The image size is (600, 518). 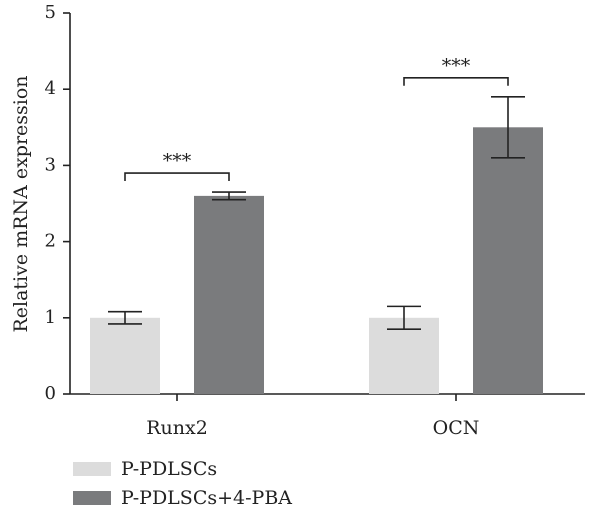 What do you see at coordinates (50, 88) in the screenshot?
I see `y-tick-label-4: 4` at bounding box center [50, 88].